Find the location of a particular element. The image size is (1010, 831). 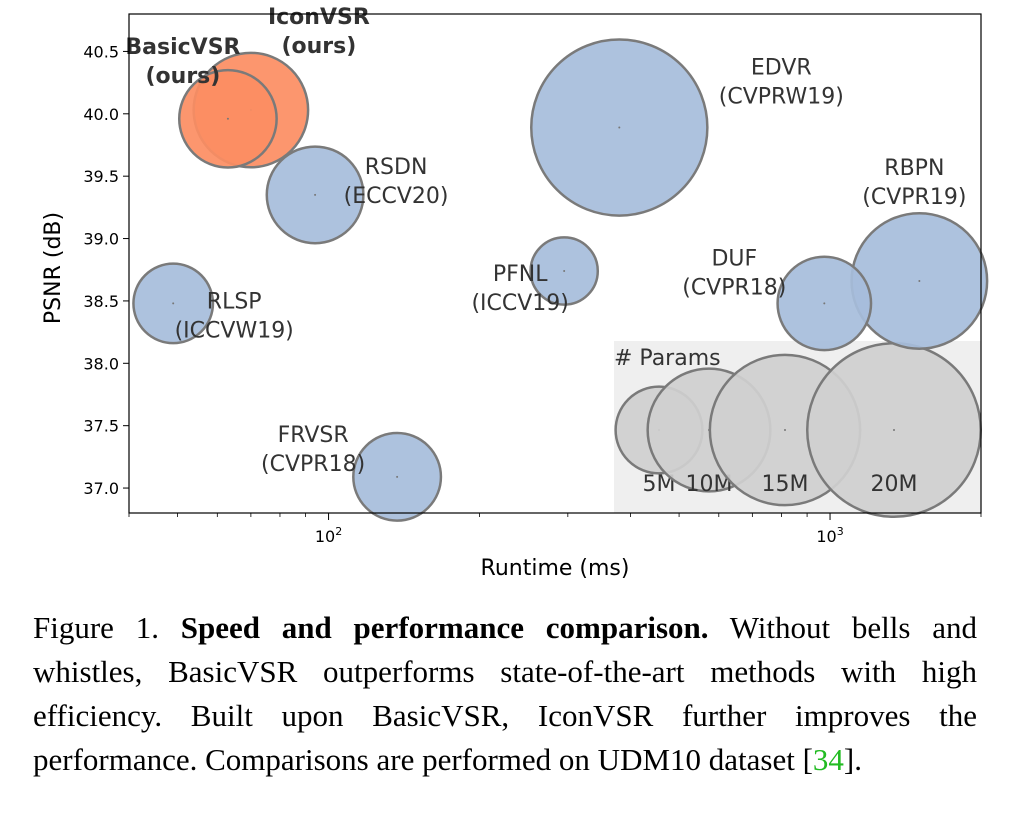

x-axis-title: Runtime (ms) is located at coordinates (555, 568).